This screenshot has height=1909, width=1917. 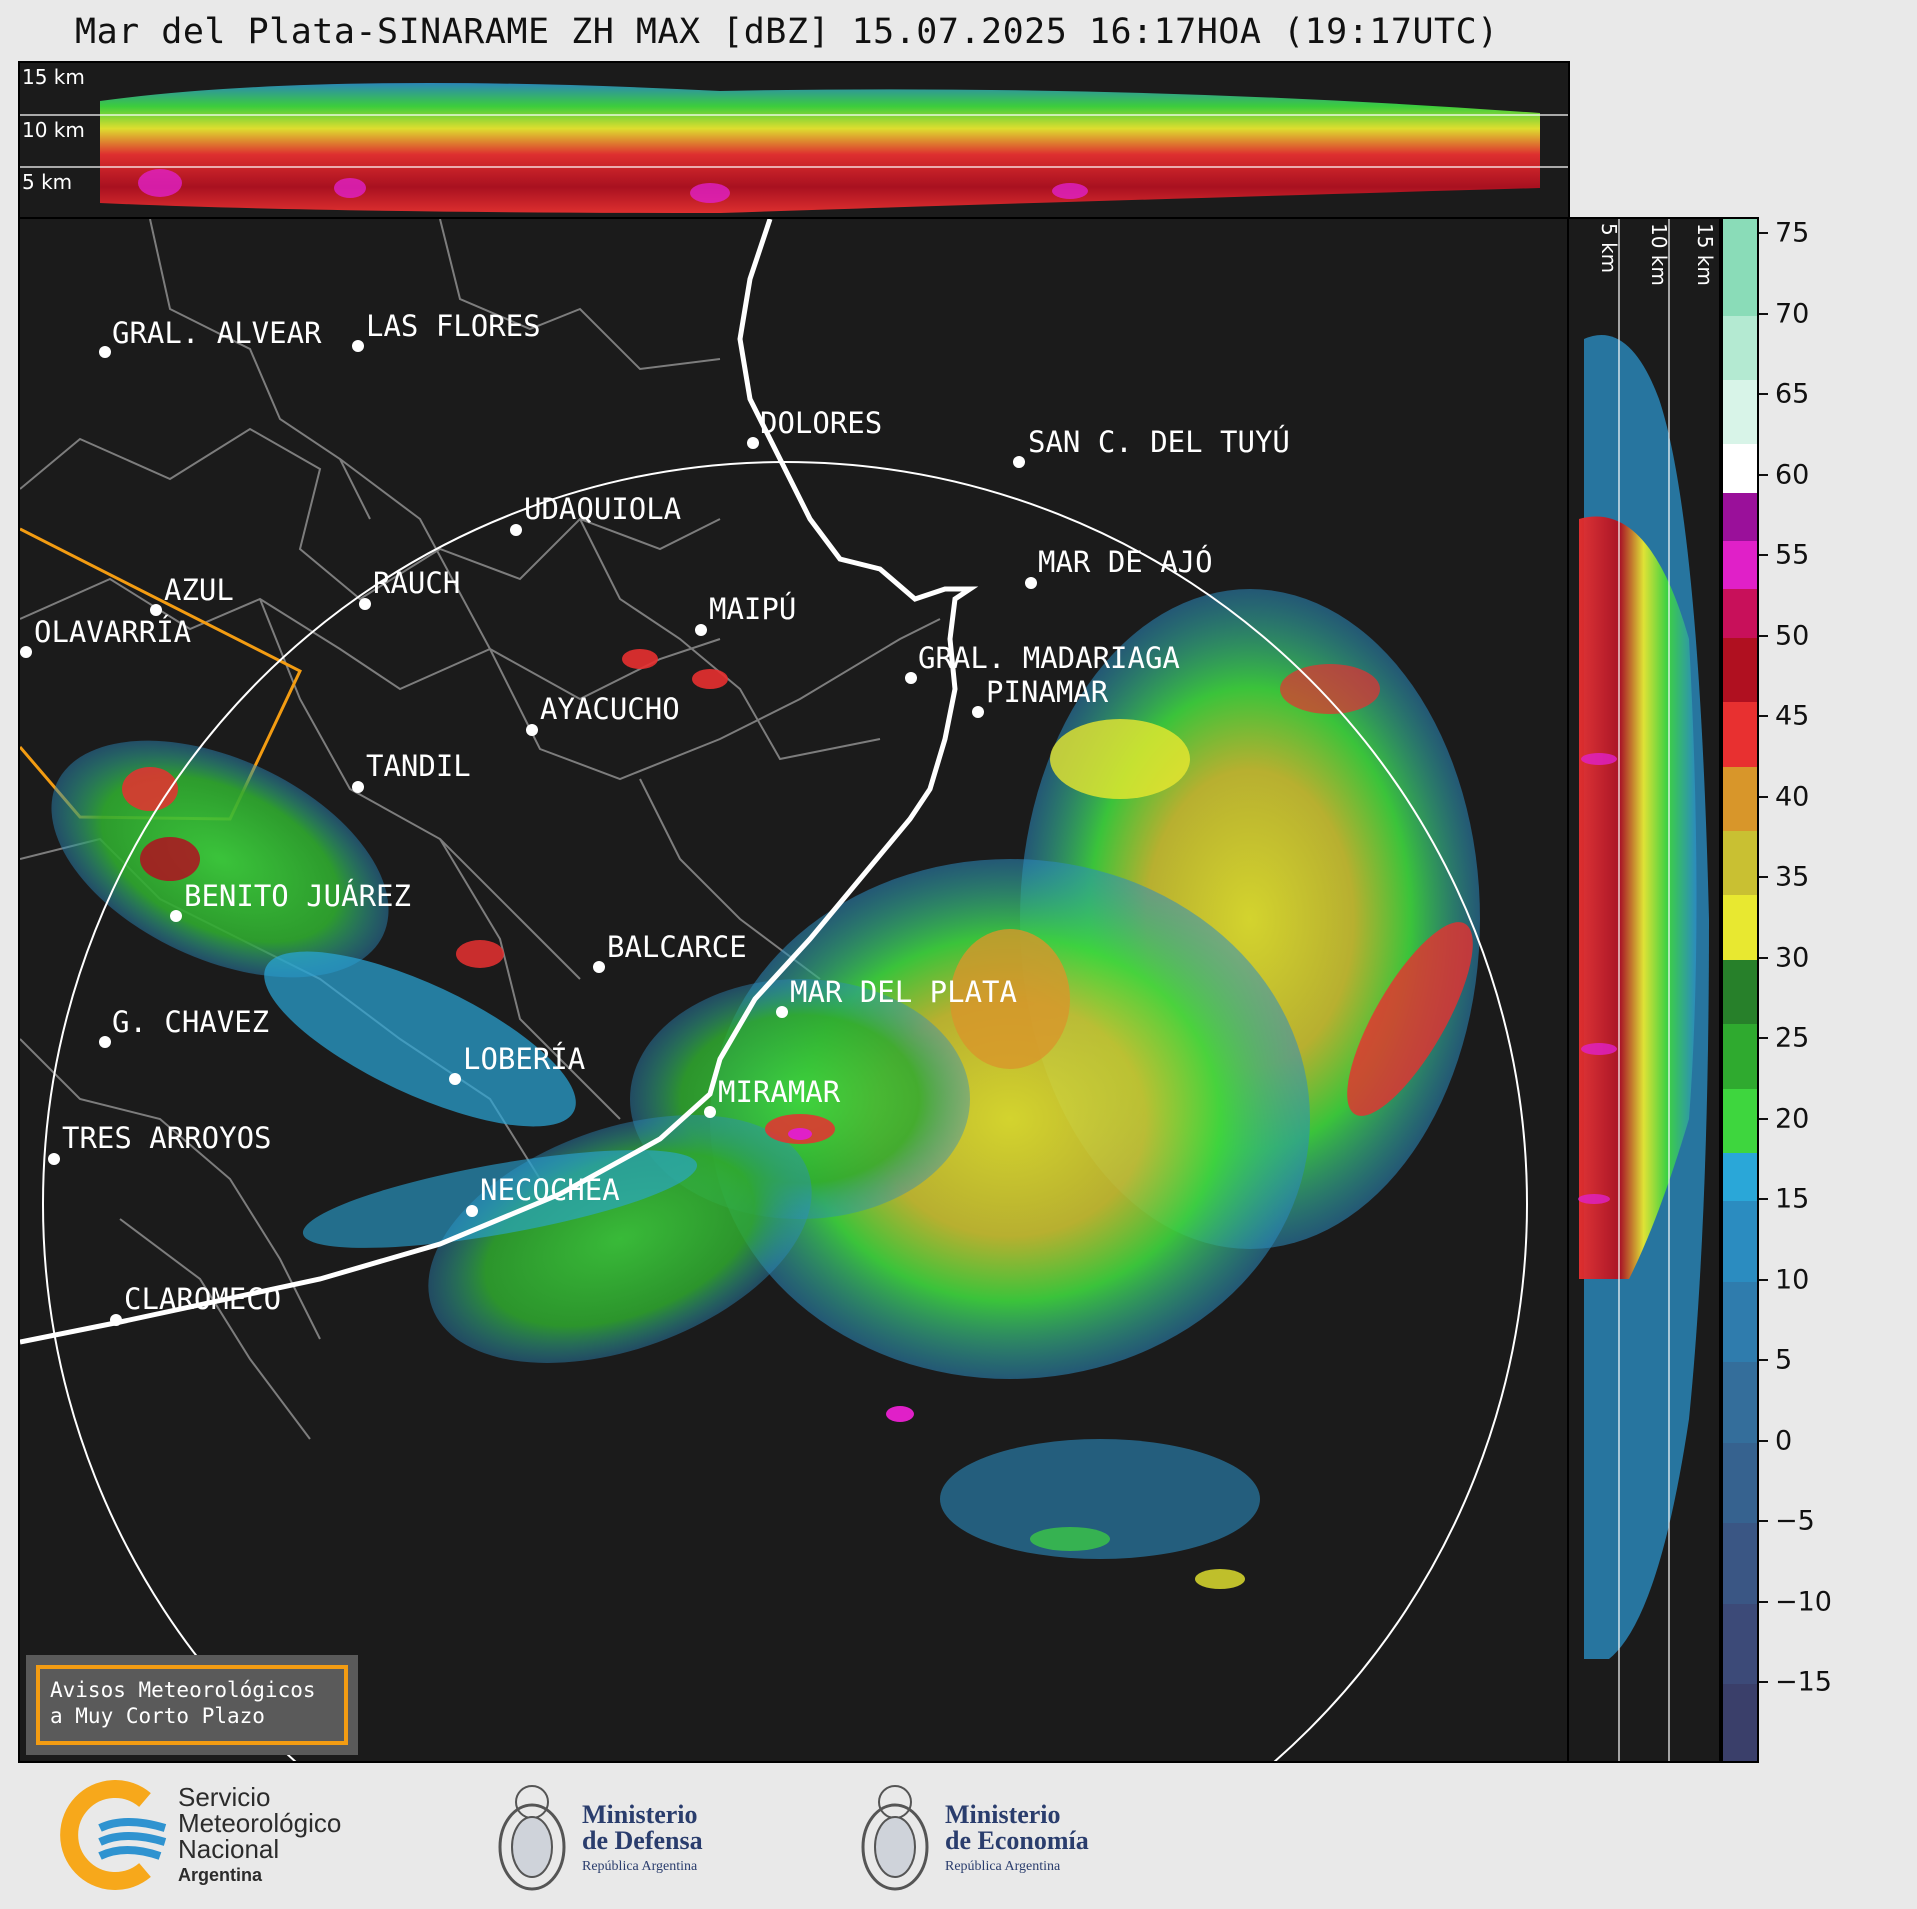 I want to click on city-miramar: MIRAMAR, so click(x=779, y=1092).